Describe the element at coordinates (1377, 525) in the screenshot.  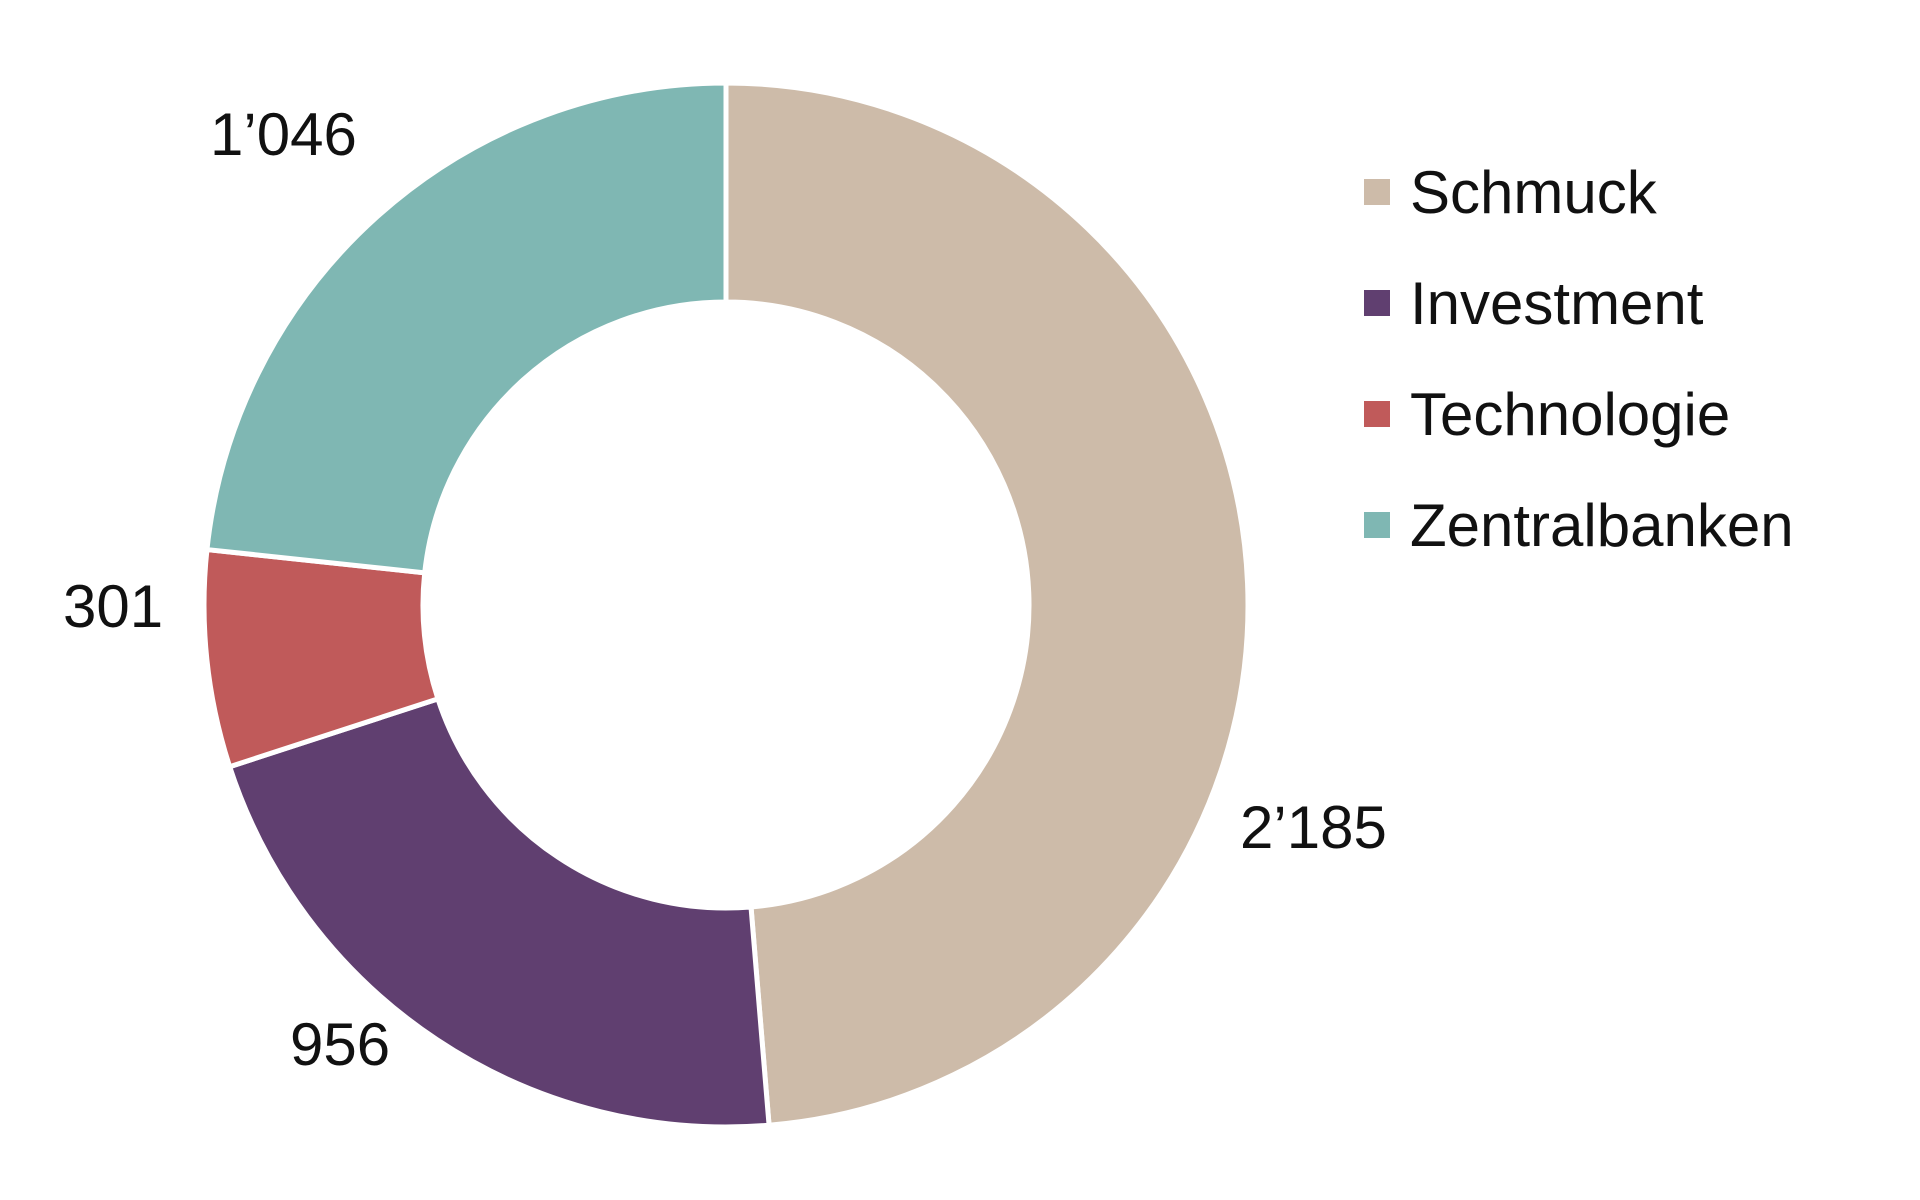
I see `legend-swatch-zentralbanken` at that location.